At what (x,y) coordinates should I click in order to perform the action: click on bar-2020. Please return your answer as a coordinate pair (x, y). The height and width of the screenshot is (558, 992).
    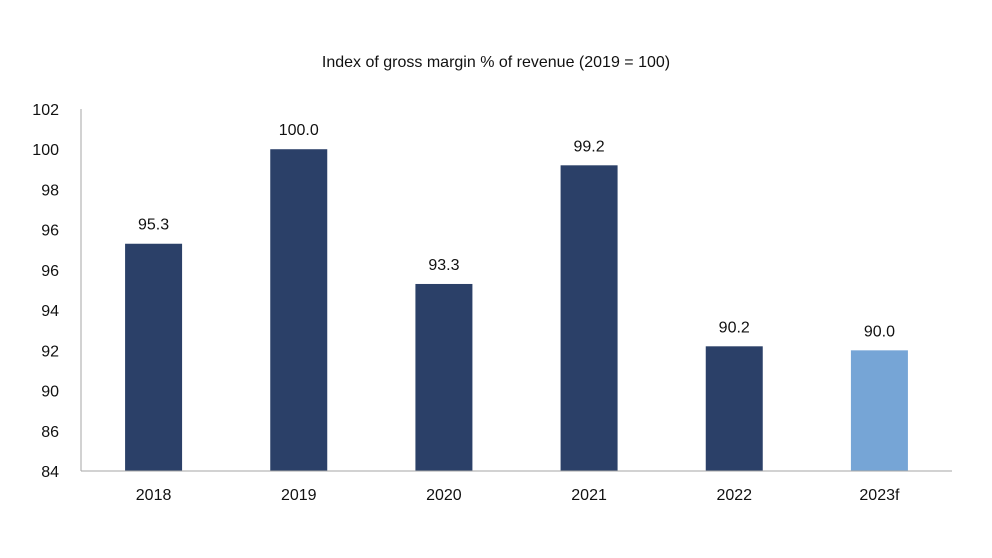
    Looking at the image, I should click on (444, 377).